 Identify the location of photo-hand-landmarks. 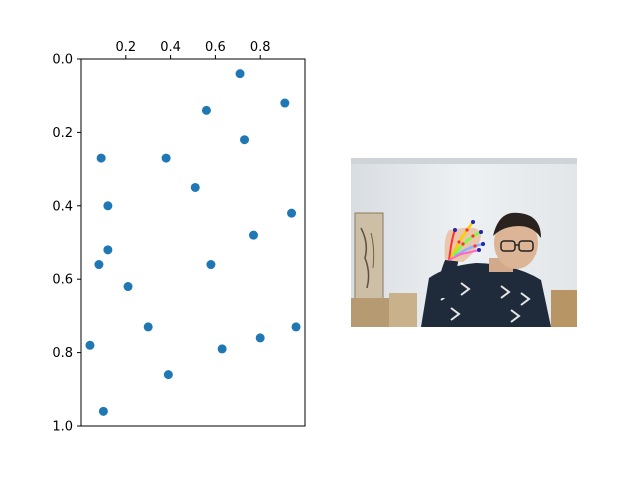
(466, 240).